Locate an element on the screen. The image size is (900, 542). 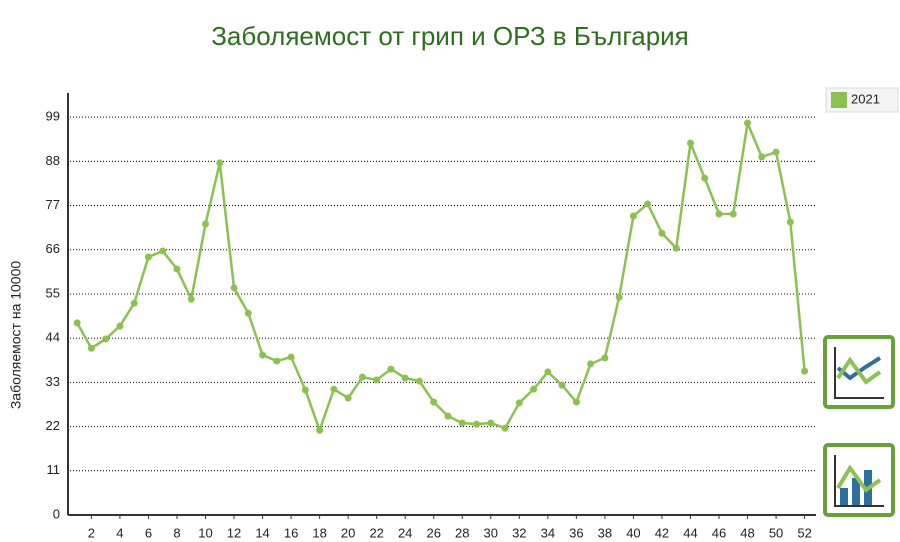
y-tick-label: 33 is located at coordinates (53, 381).